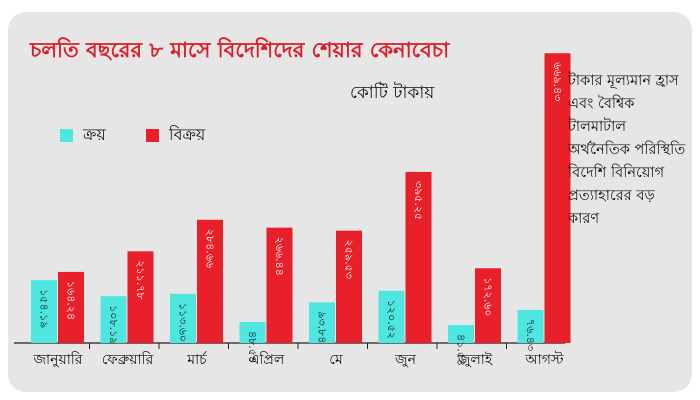 The width and height of the screenshot is (700, 400). Describe the element at coordinates (322, 327) in the screenshot. I see `bar-value-label: ৯৩.৮৪` at that location.